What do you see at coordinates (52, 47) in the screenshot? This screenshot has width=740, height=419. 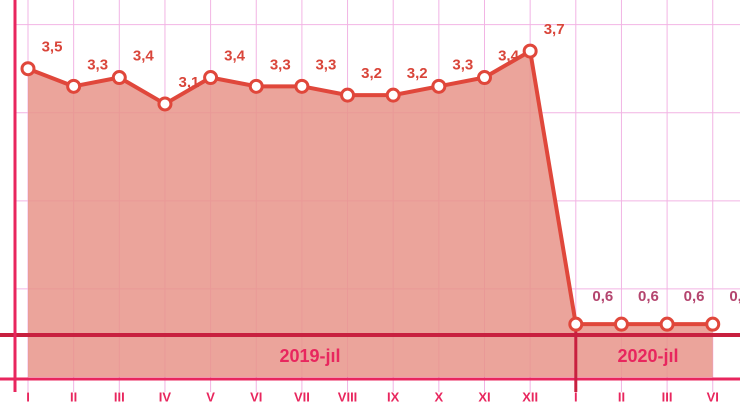 I see `data-label: 3,5` at bounding box center [52, 47].